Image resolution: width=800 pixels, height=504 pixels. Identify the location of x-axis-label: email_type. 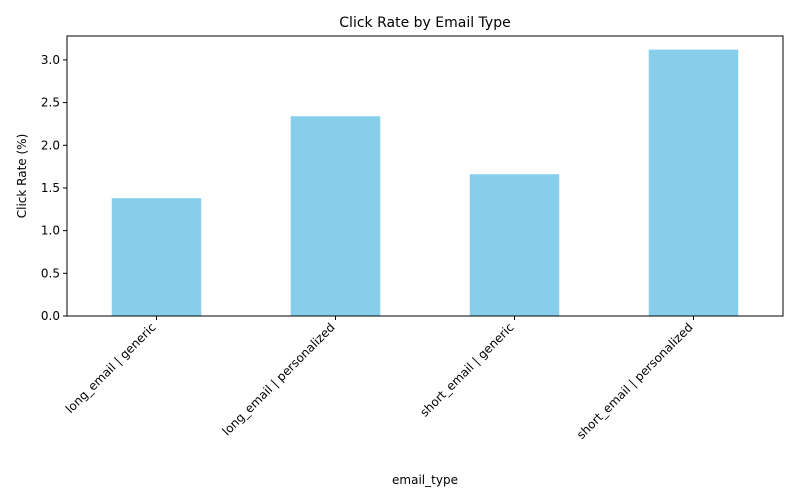
(425, 480).